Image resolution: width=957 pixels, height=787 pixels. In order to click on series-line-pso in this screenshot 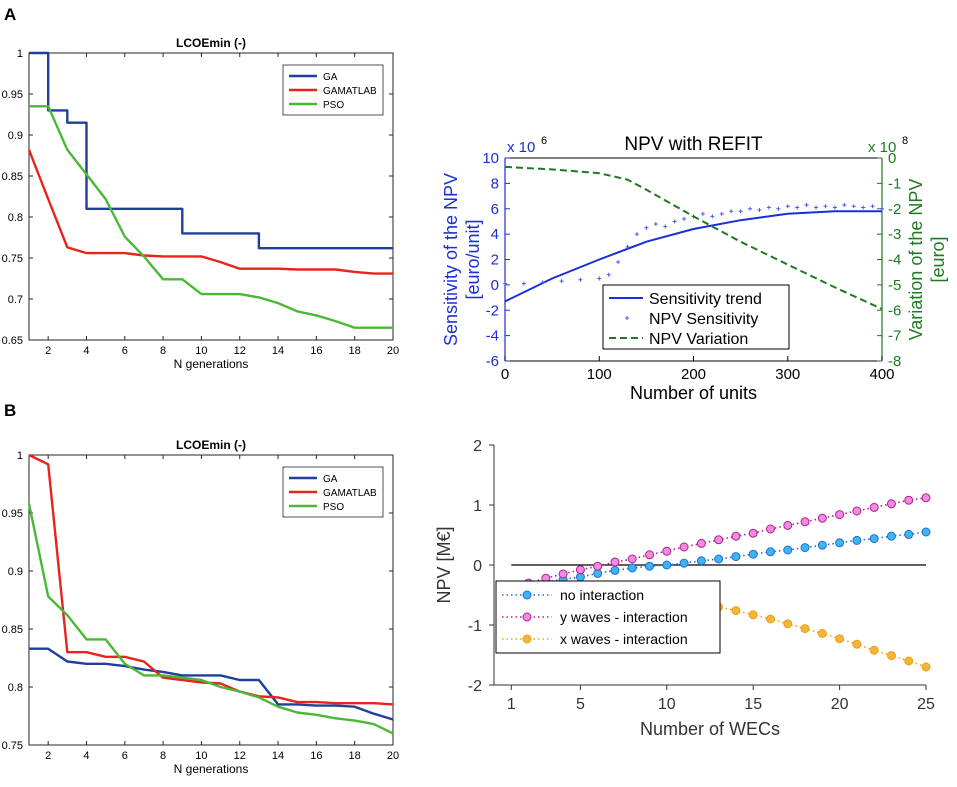, I will do `click(211, 217)`.